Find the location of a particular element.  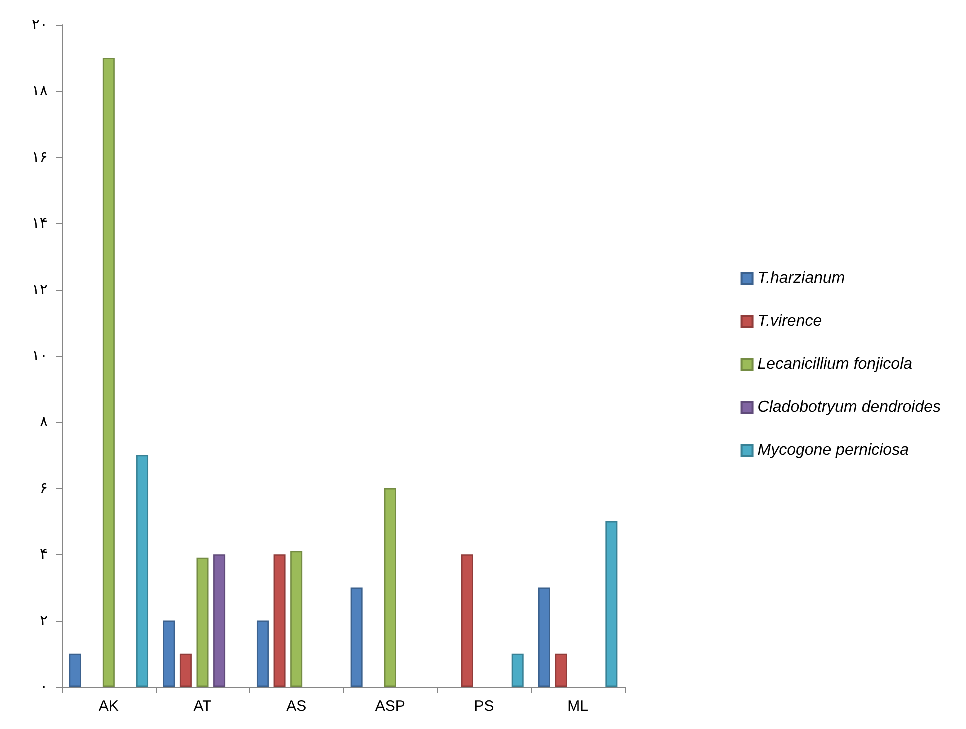

y-tick-label: ۸ is located at coordinates (44, 422).